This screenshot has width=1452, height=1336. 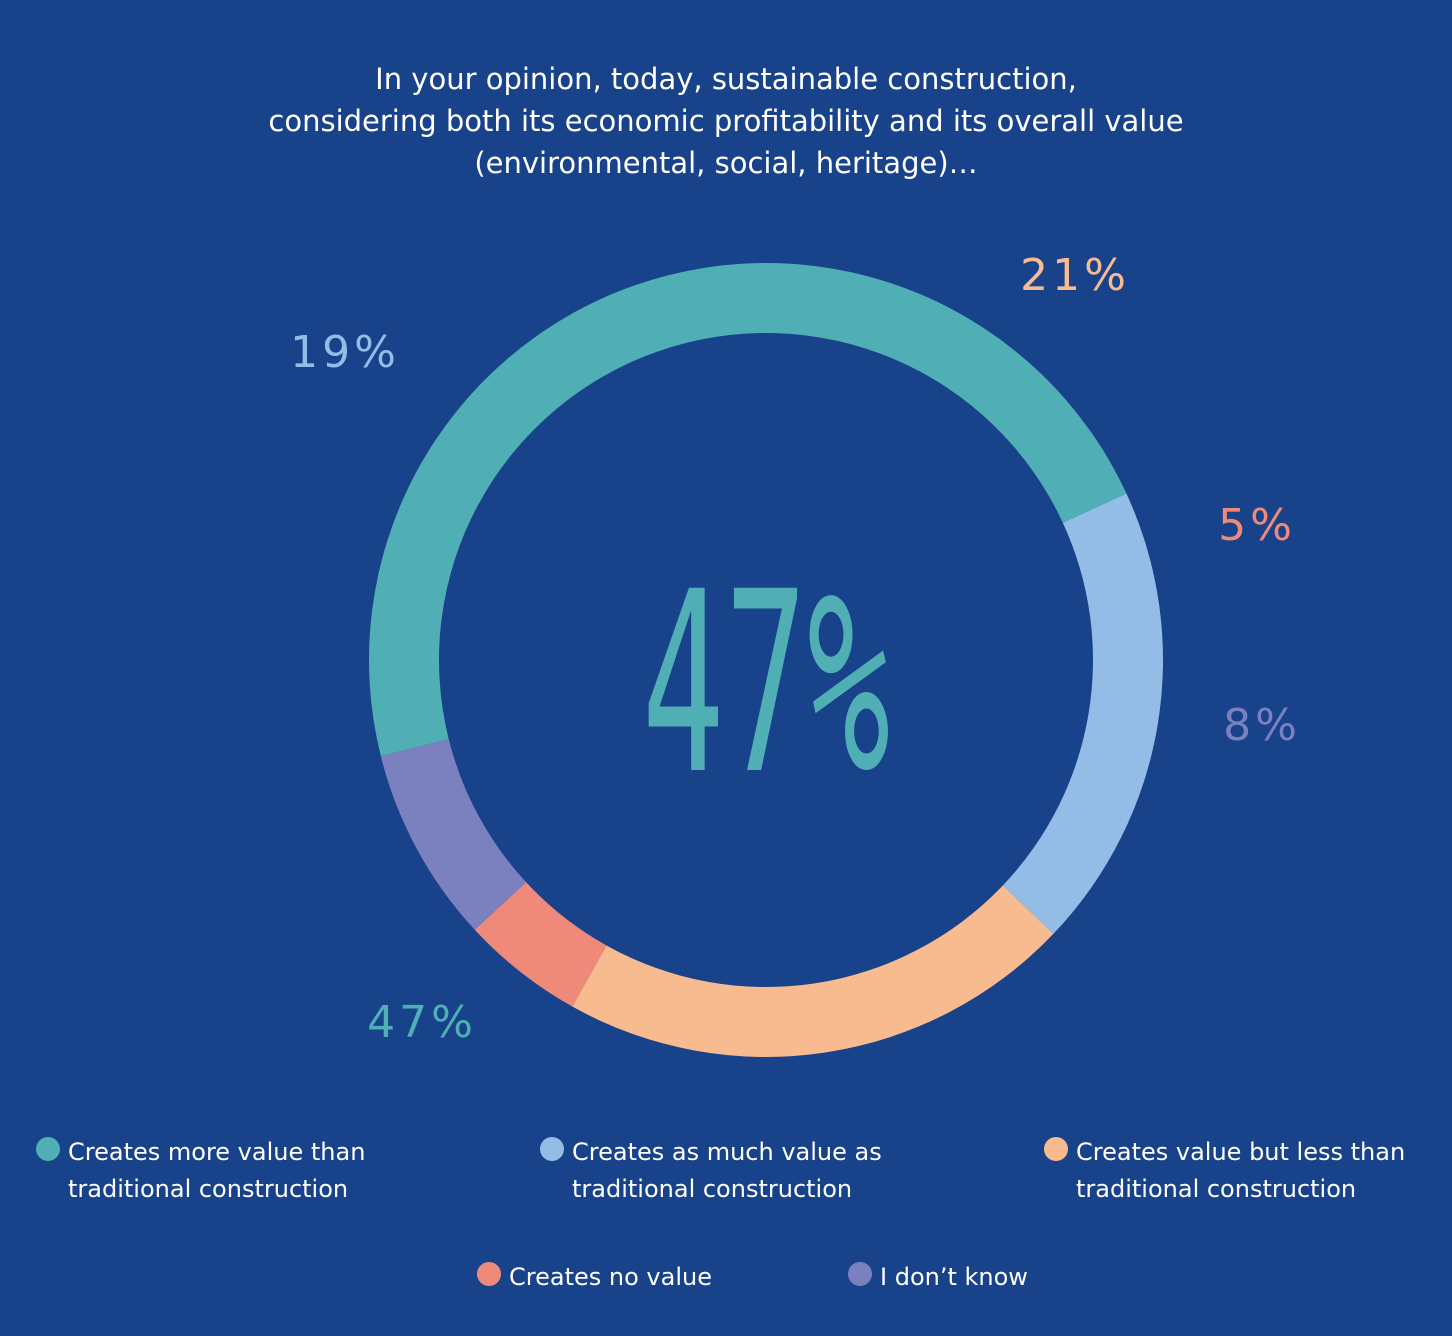 I want to click on legend-label-3: Creates no value, so click(x=610, y=1277).